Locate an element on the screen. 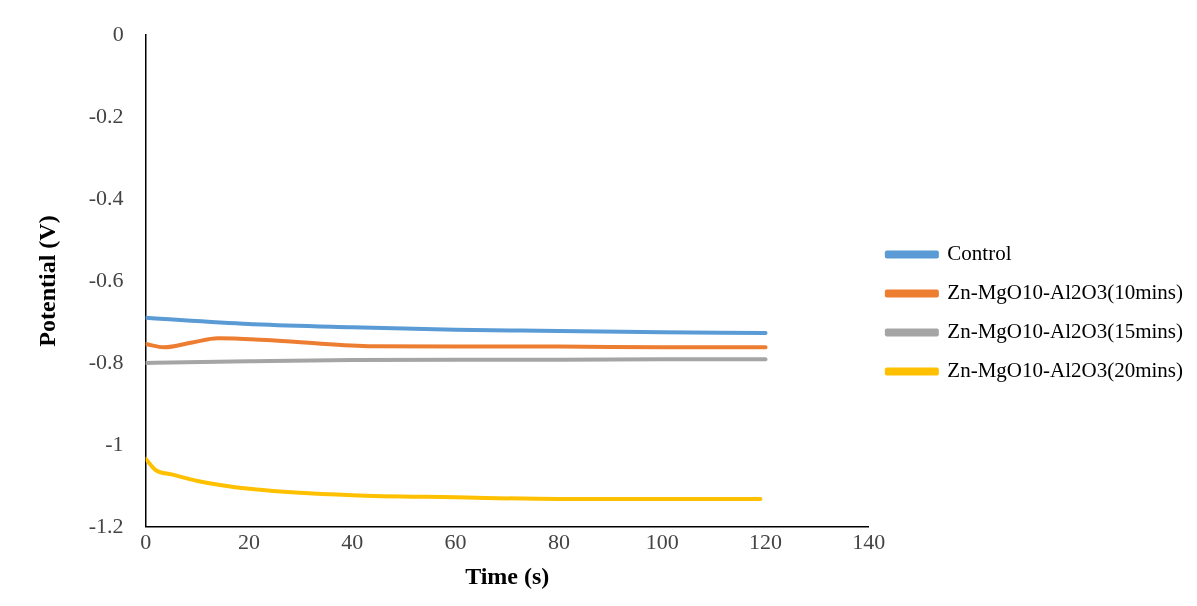 The width and height of the screenshot is (1197, 606). legend-label: Zn-MgO10-Al2O3(10mins) is located at coordinates (1065, 292).